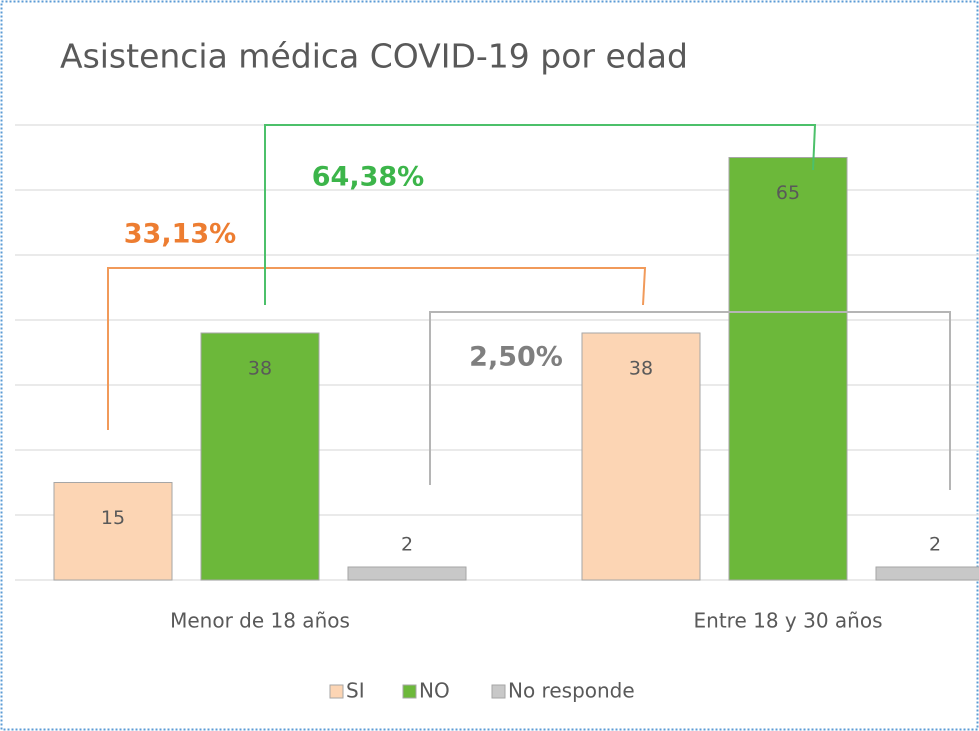 This screenshot has width=979, height=731. I want to click on annotation: 33,13%, so click(180, 234).